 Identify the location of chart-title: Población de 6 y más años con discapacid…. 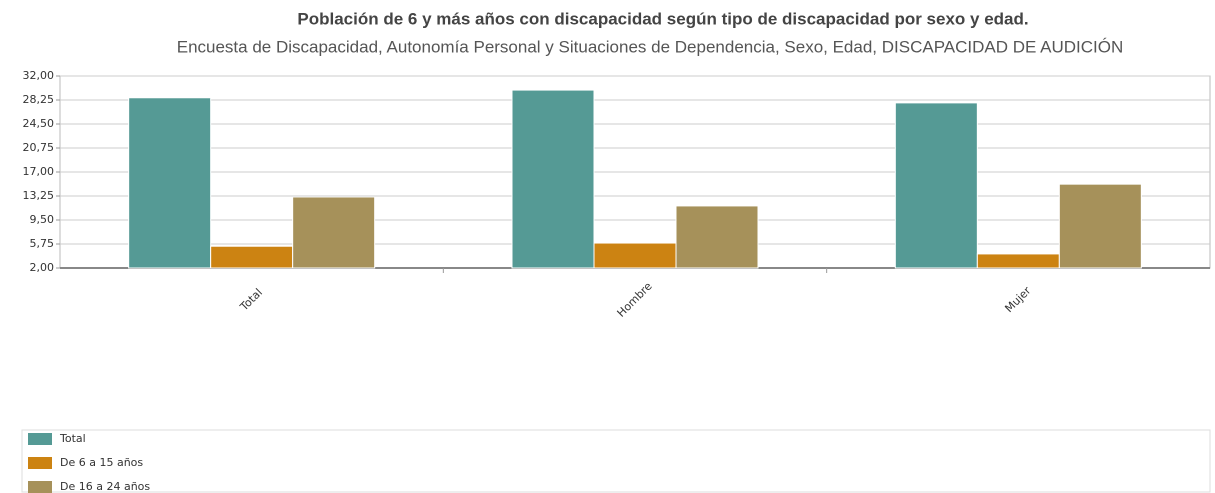
(662, 18).